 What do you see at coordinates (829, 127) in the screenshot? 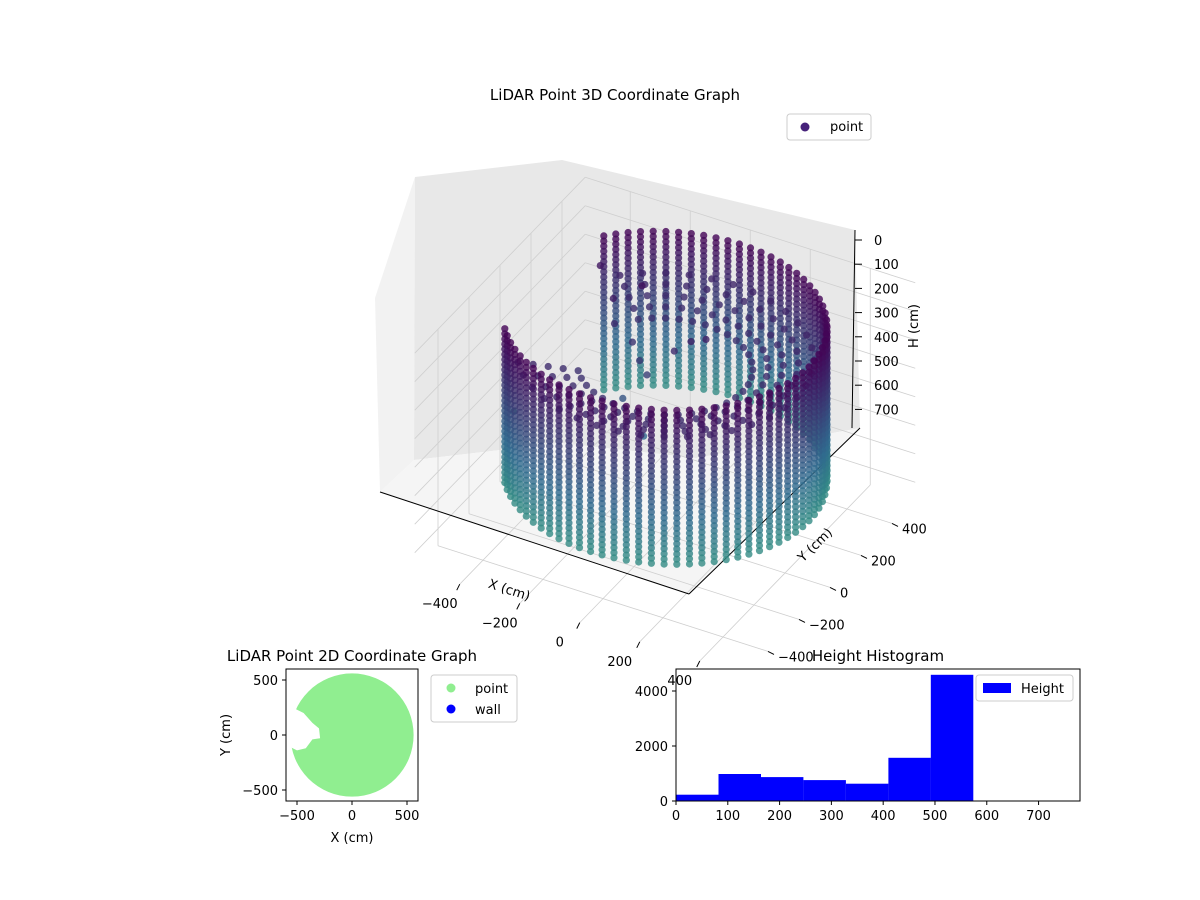
I see `legend-3d-frame` at bounding box center [829, 127].